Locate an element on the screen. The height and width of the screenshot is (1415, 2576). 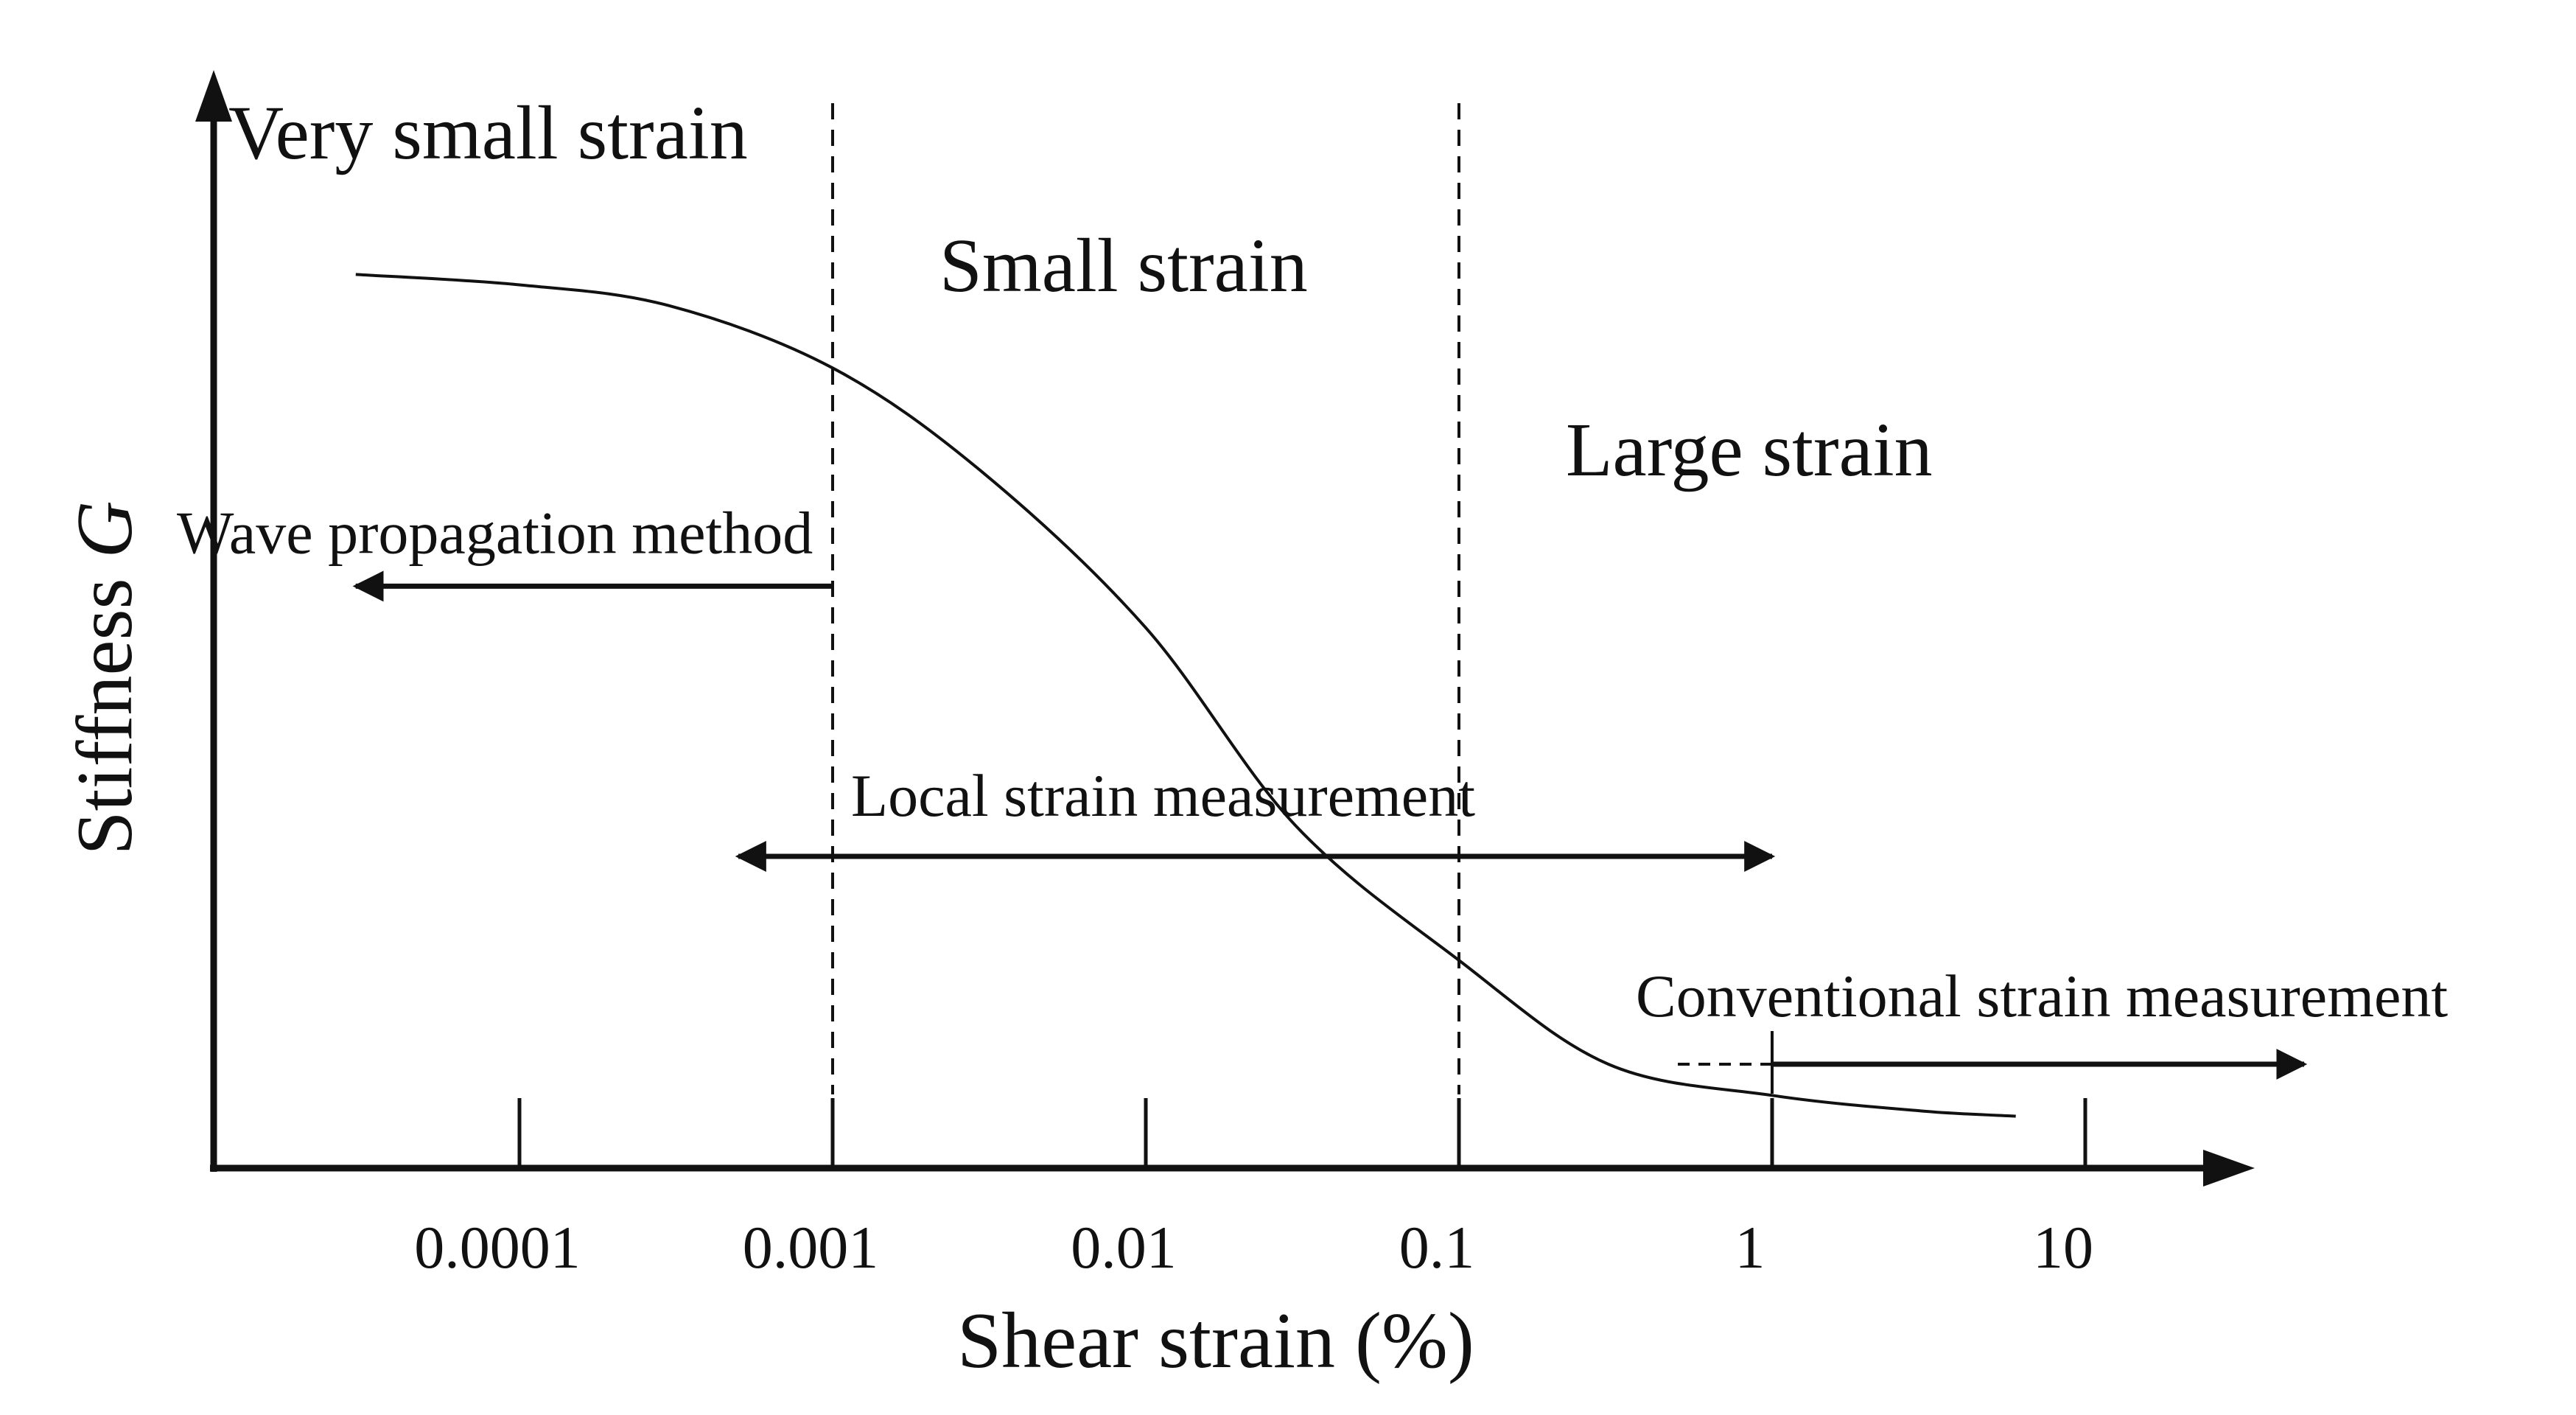
measurement-label: Conventional strain measurement is located at coordinates (2042, 996).